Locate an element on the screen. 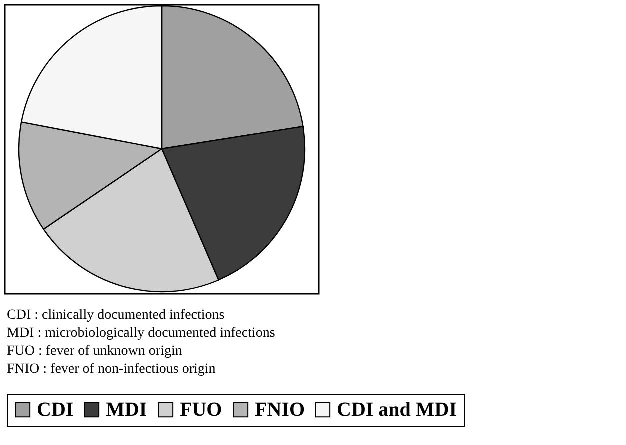 The width and height of the screenshot is (626, 445). text: CDI : clinically documented infections is located at coordinates (116, 315).